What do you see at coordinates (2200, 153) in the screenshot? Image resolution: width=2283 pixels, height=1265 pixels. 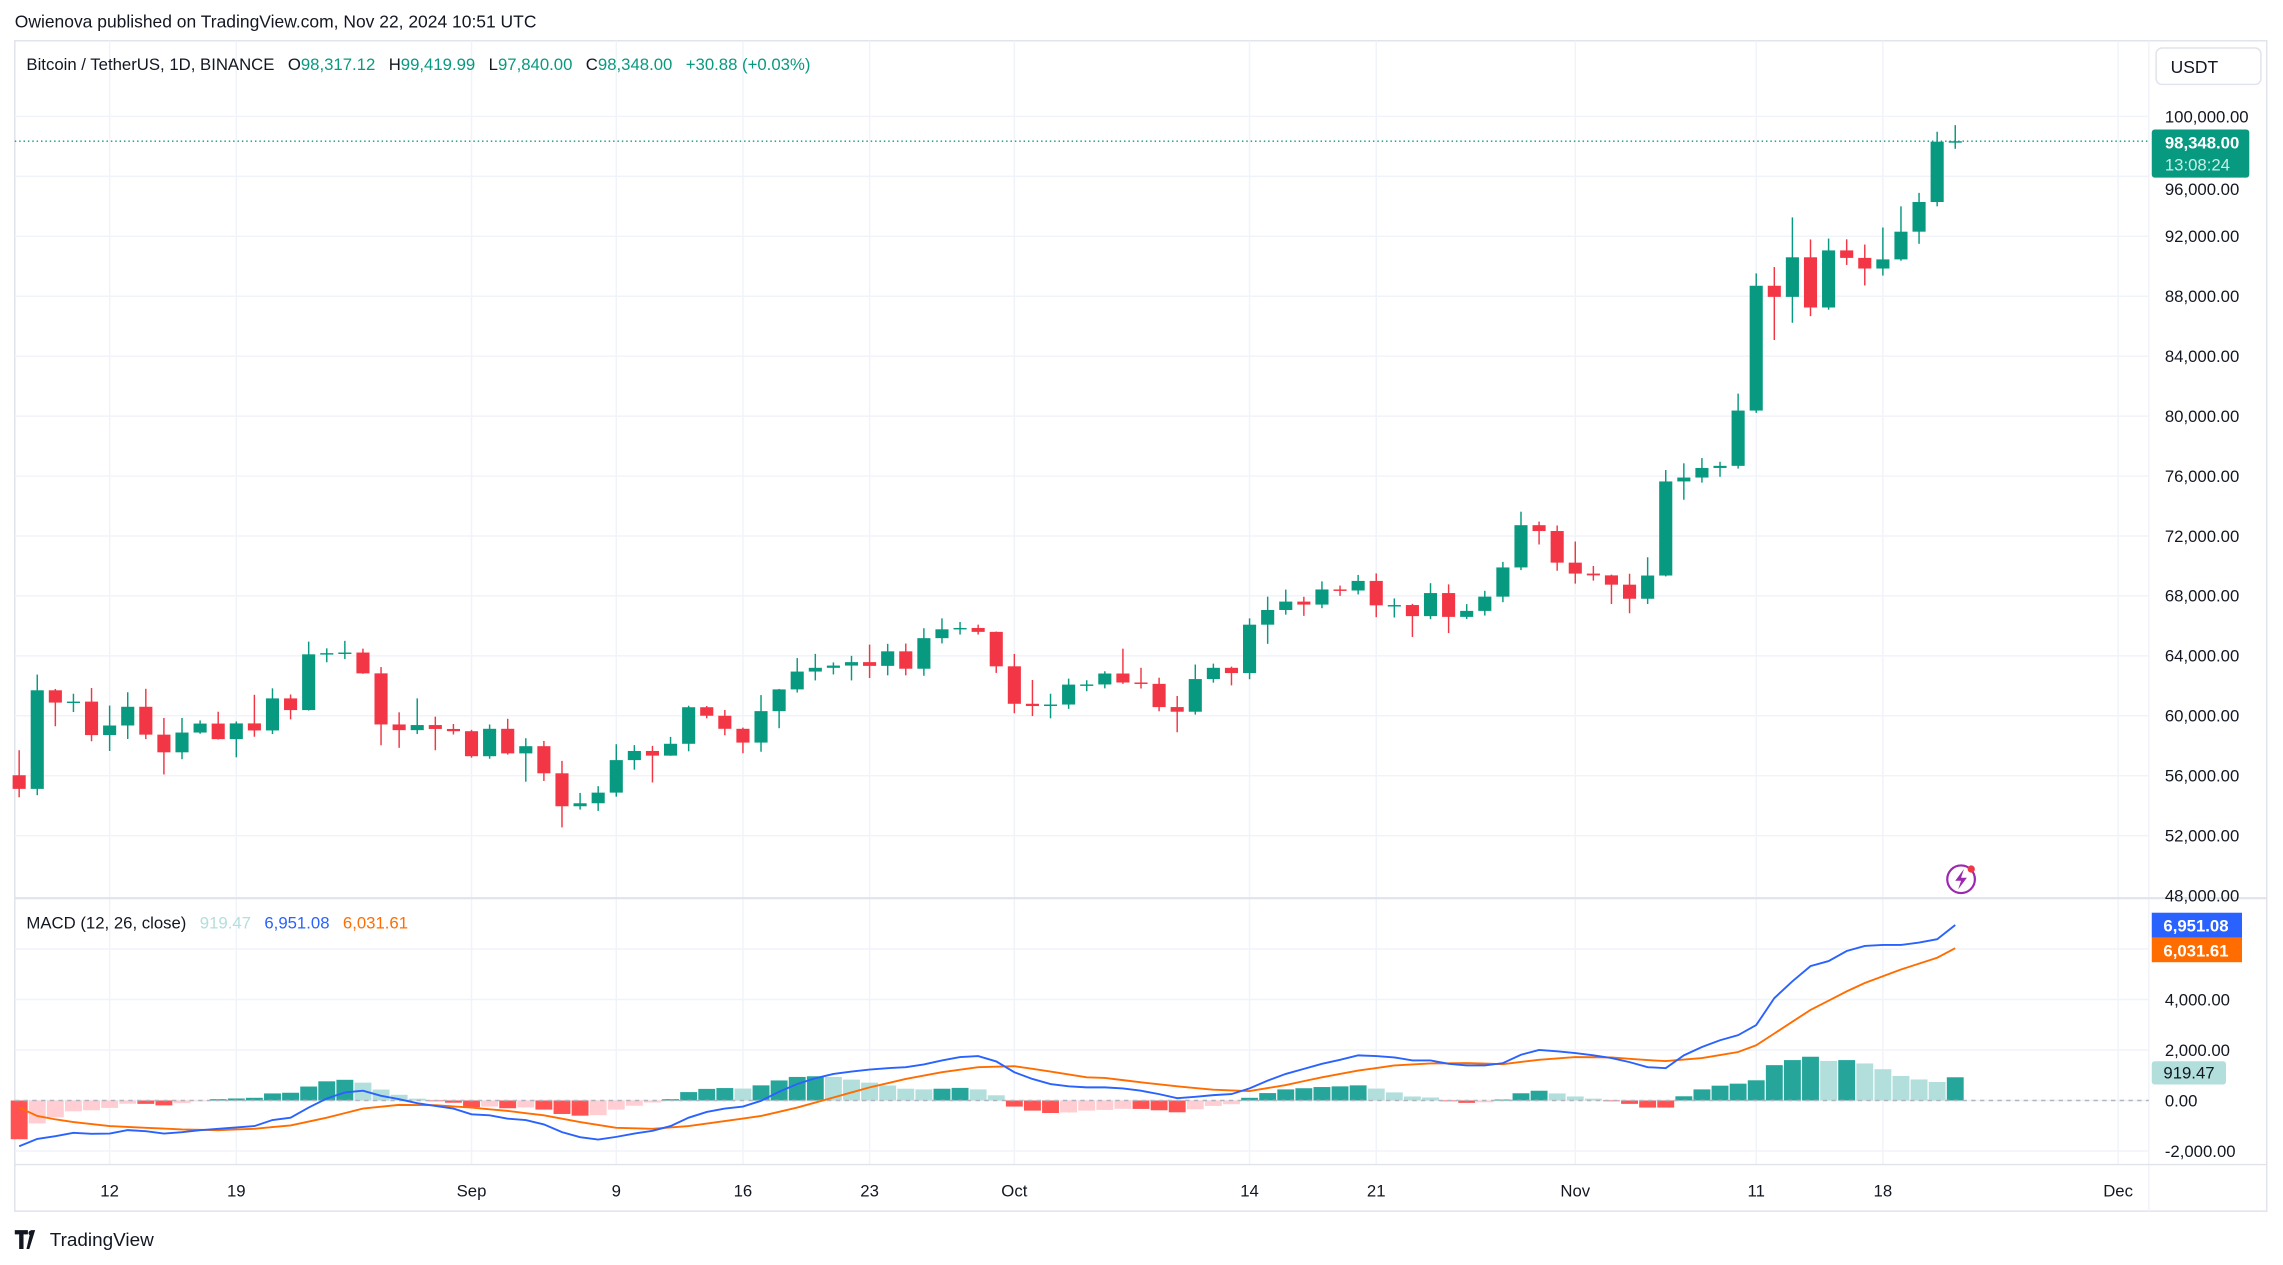 I see `last-price-label: 98,348.00 13:08:24` at bounding box center [2200, 153].